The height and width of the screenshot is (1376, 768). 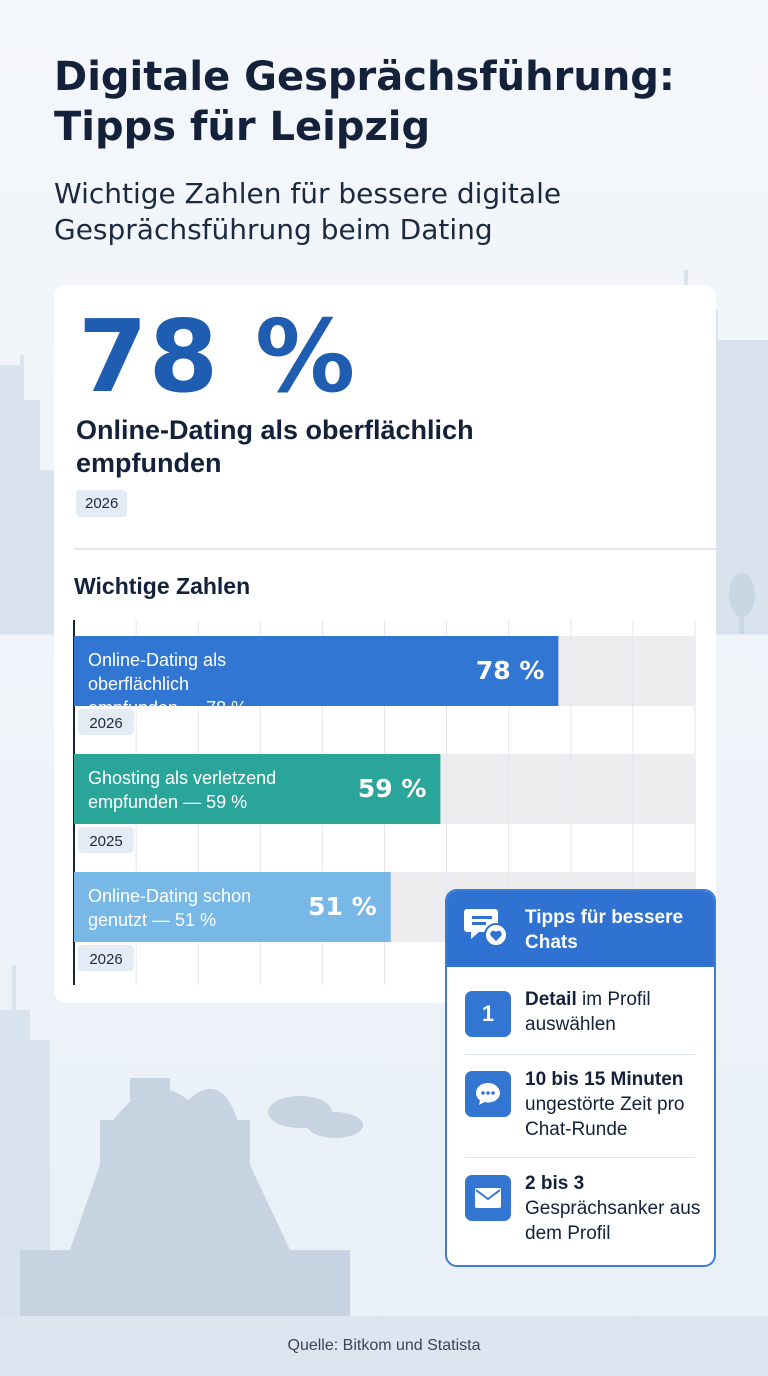 What do you see at coordinates (488, 1014) in the screenshot?
I see `number-1-icon: 1` at bounding box center [488, 1014].